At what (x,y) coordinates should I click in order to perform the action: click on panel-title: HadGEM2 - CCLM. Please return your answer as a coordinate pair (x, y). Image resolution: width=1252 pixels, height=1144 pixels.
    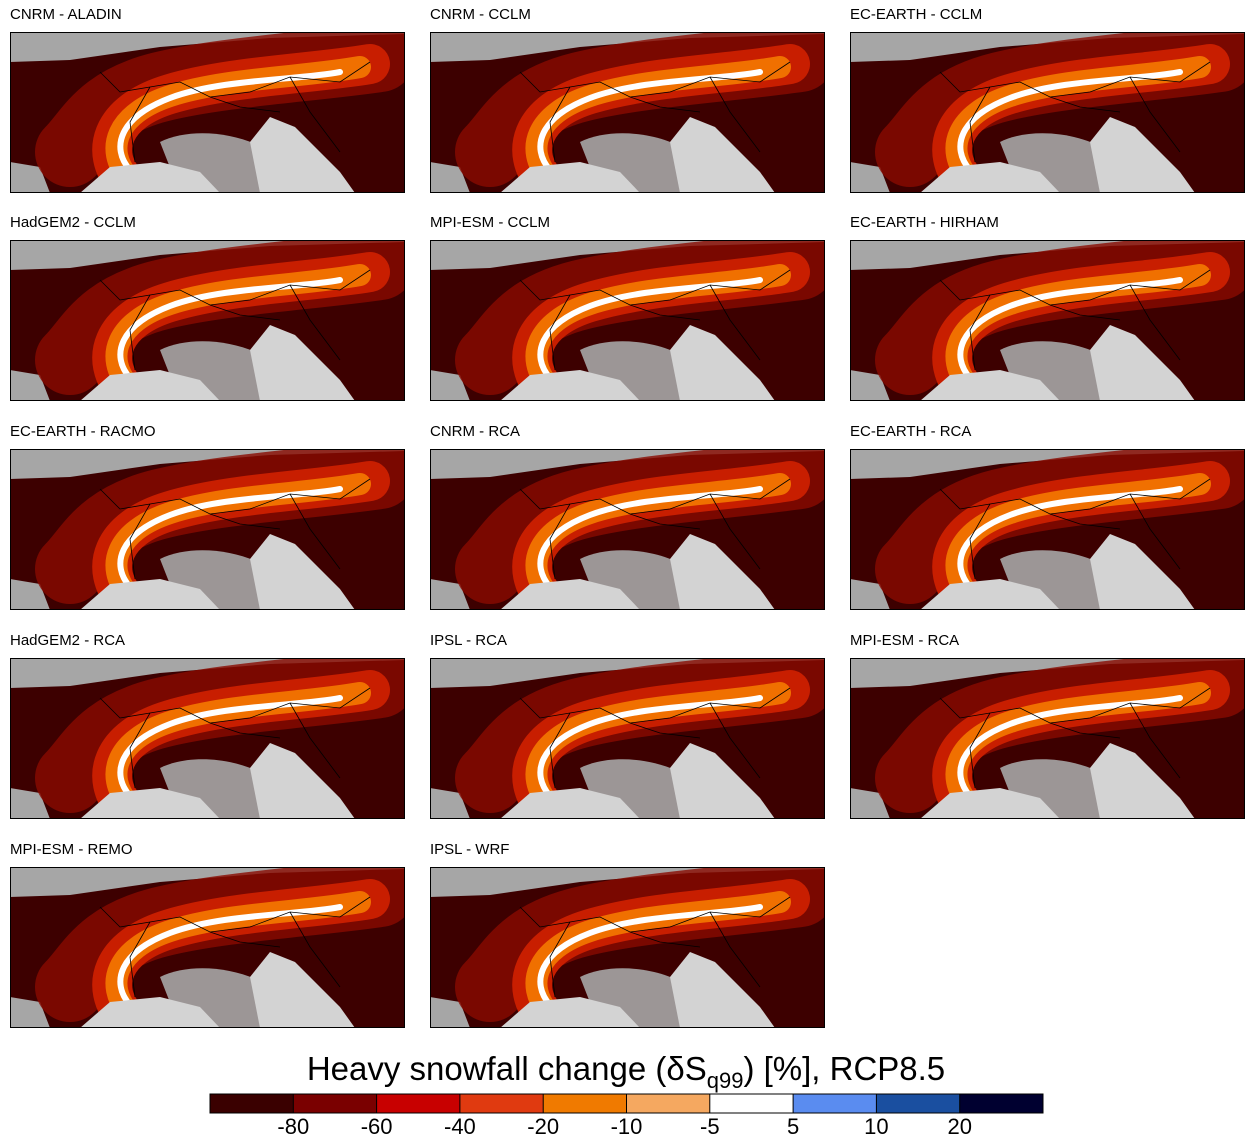
    Looking at the image, I should click on (73, 222).